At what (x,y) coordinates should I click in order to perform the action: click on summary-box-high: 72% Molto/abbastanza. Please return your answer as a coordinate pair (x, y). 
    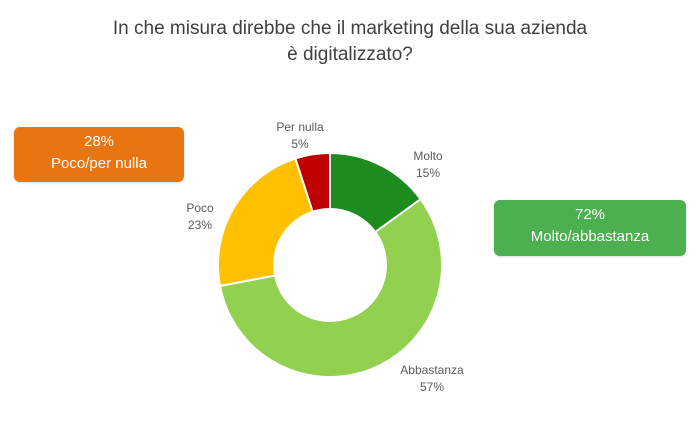
    Looking at the image, I should click on (590, 228).